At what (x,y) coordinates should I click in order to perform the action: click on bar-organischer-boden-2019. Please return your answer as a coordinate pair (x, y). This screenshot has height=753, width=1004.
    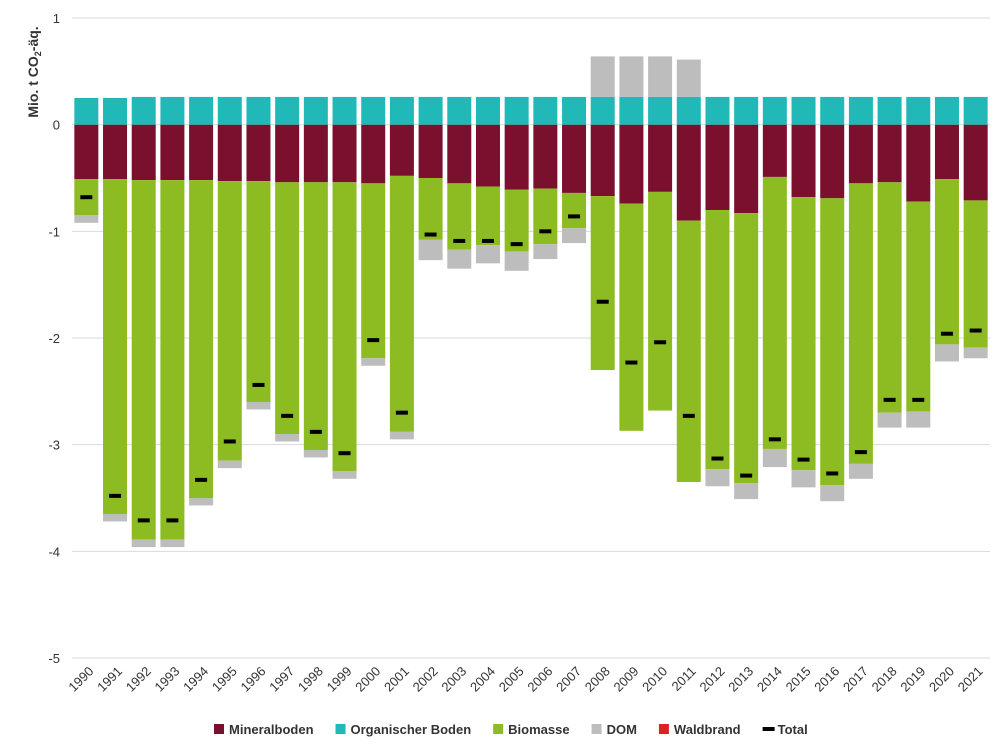
    Looking at the image, I should click on (918, 110).